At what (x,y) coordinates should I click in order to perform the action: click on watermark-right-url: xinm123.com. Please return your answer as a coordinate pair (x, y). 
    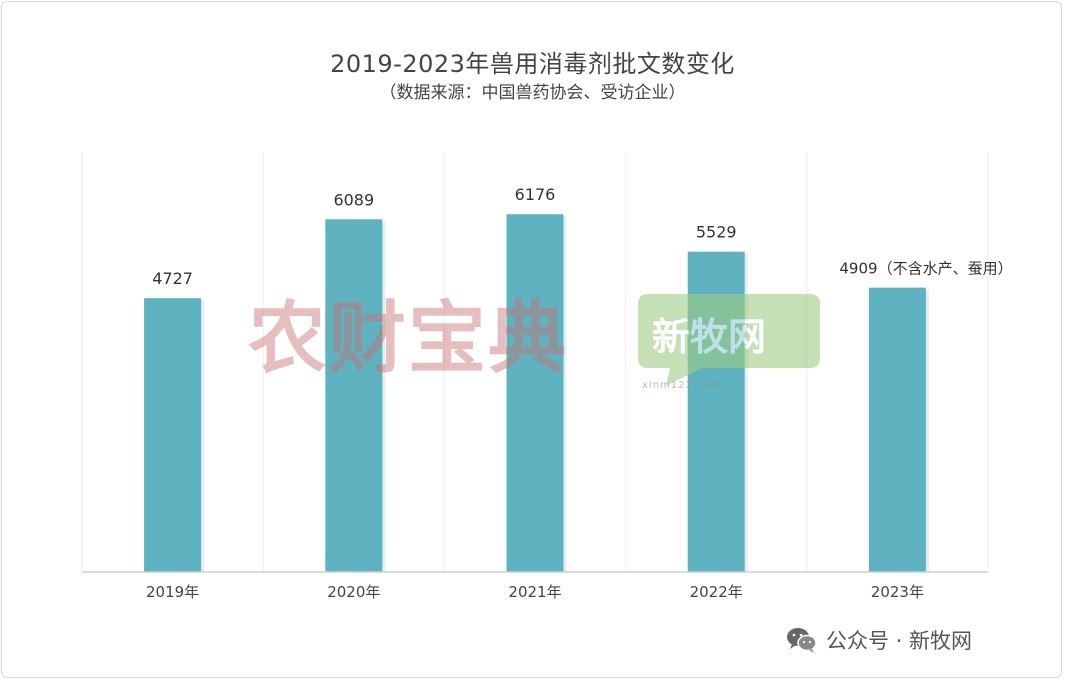
    Looking at the image, I should click on (681, 385).